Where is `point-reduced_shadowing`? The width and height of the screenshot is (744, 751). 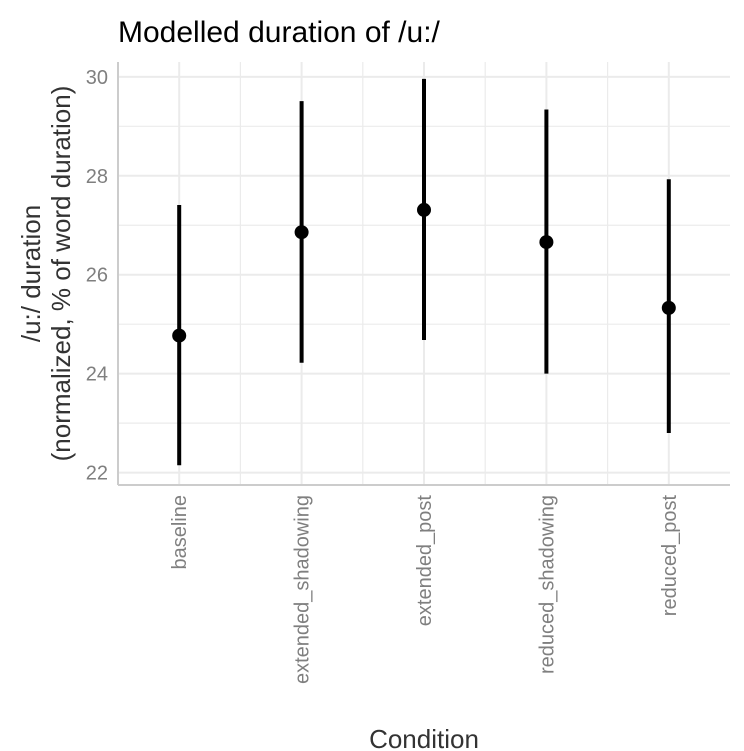 point-reduced_shadowing is located at coordinates (546, 242).